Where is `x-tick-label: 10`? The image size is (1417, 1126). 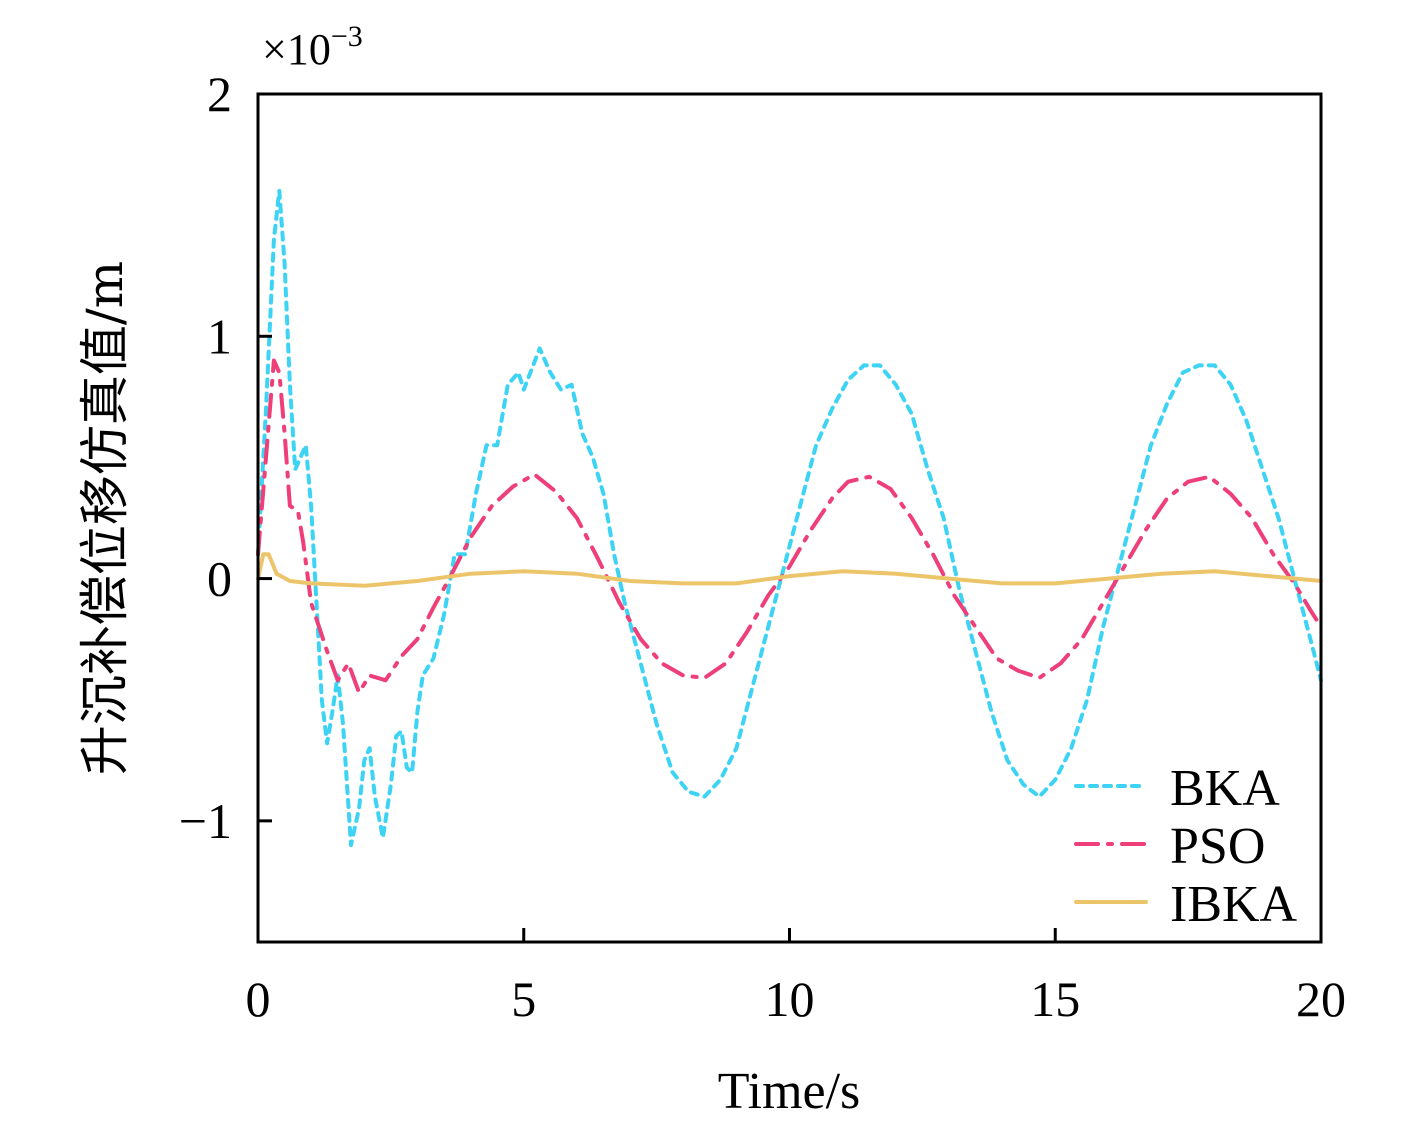
x-tick-label: 10 is located at coordinates (790, 999).